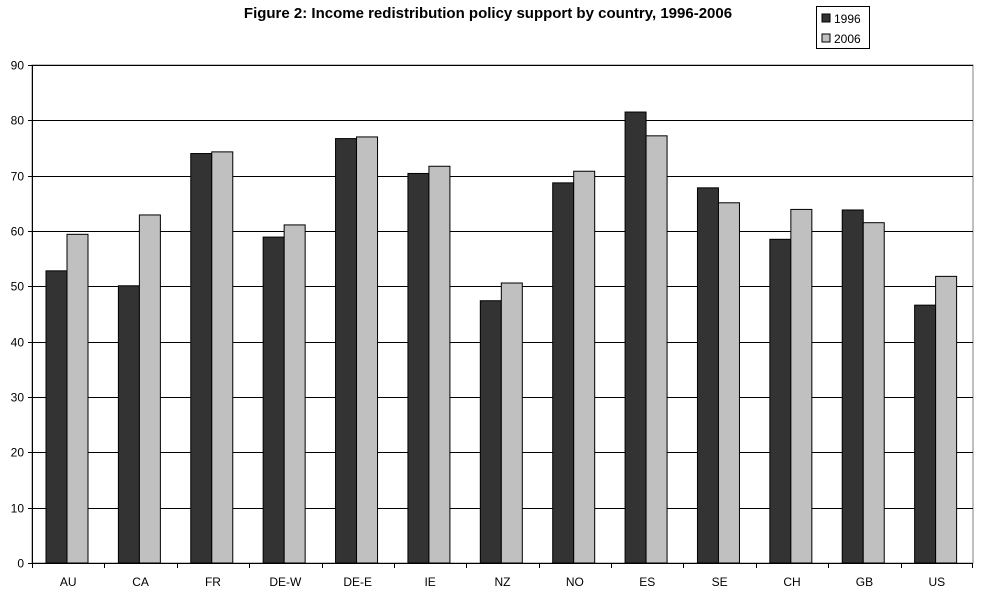  I want to click on bar-1996-SE, so click(707, 375).